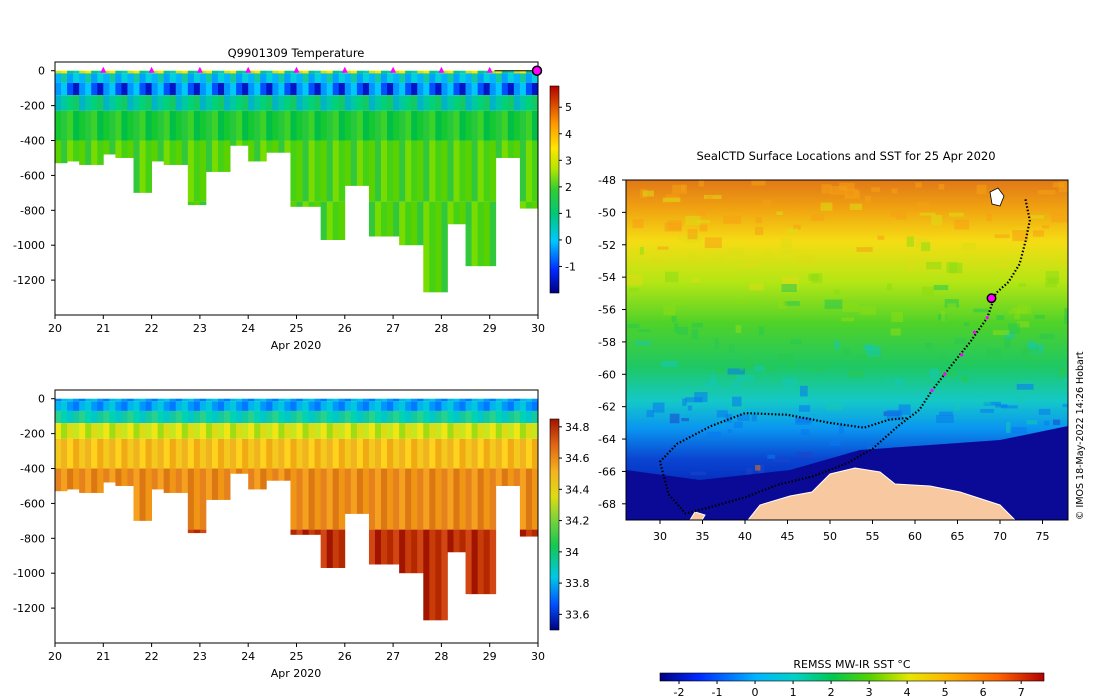  What do you see at coordinates (538, 328) in the screenshot?
I see `temperature-xtick-label: 30` at bounding box center [538, 328].